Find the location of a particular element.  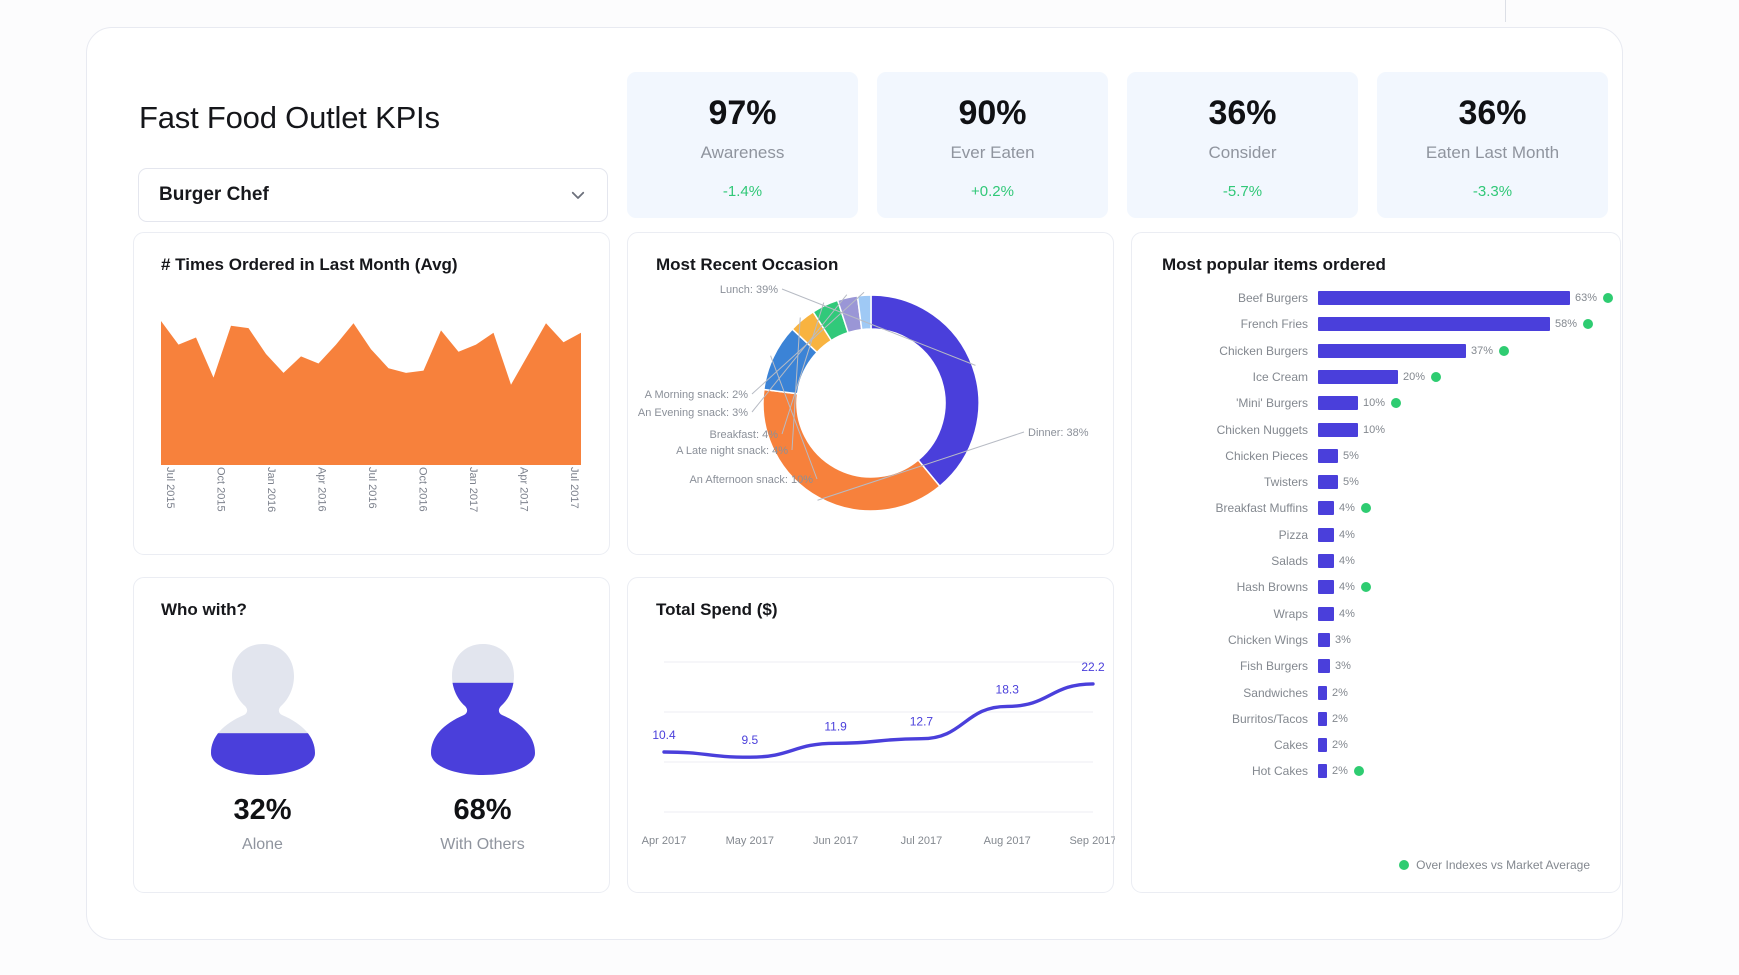

area-x-tick: Oct 2015 is located at coordinates (220, 489).